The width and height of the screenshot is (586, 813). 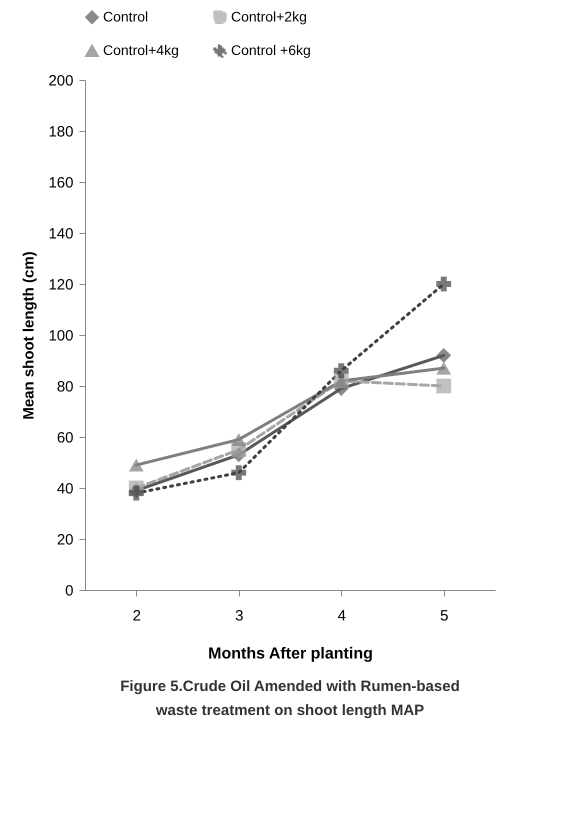 I want to click on legend-label: Control+4kg, so click(x=141, y=50).